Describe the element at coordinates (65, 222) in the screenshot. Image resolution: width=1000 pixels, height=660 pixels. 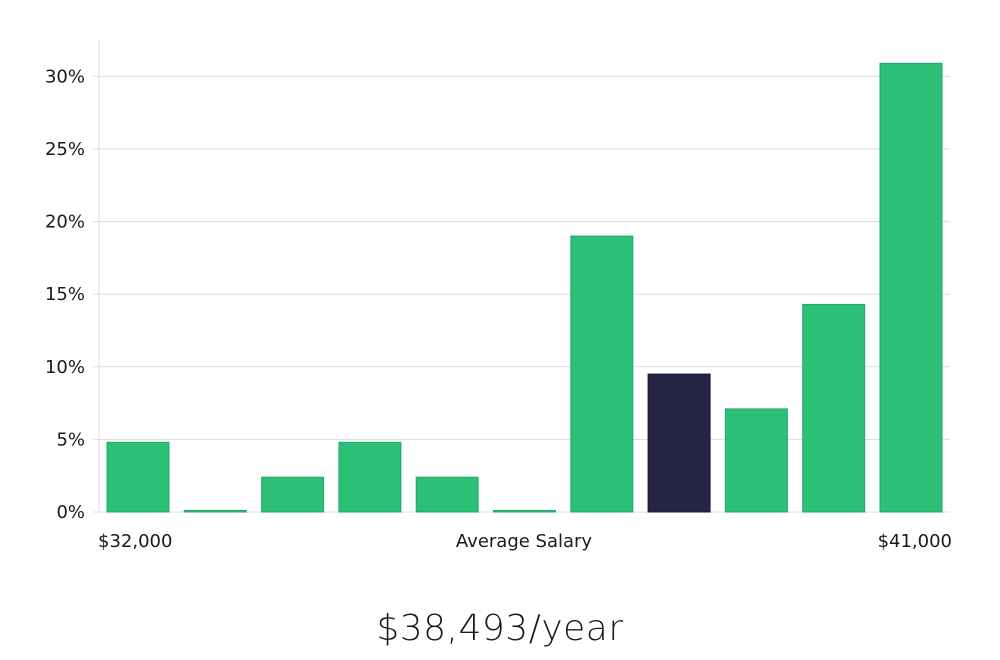
I see `y-tick-label: 20%` at that location.